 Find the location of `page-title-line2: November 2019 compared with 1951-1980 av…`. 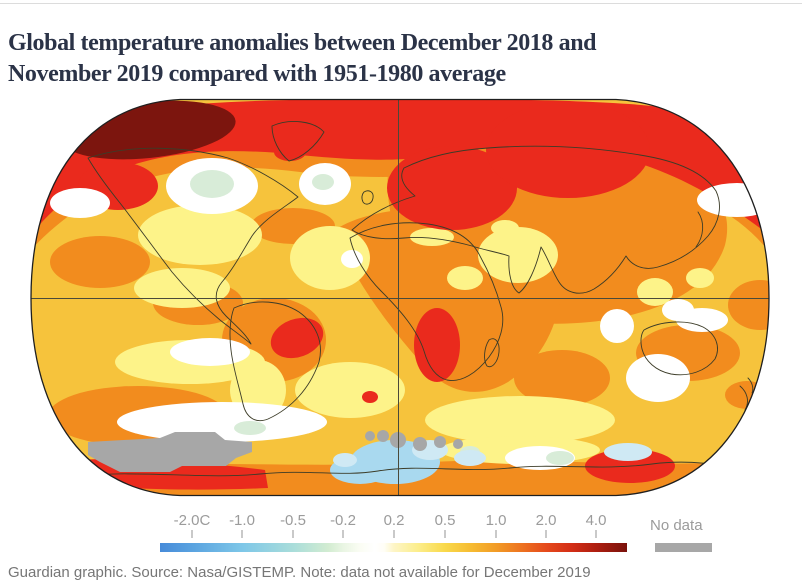

page-title-line2: November 2019 compared with 1951-1980 av… is located at coordinates (257, 74).